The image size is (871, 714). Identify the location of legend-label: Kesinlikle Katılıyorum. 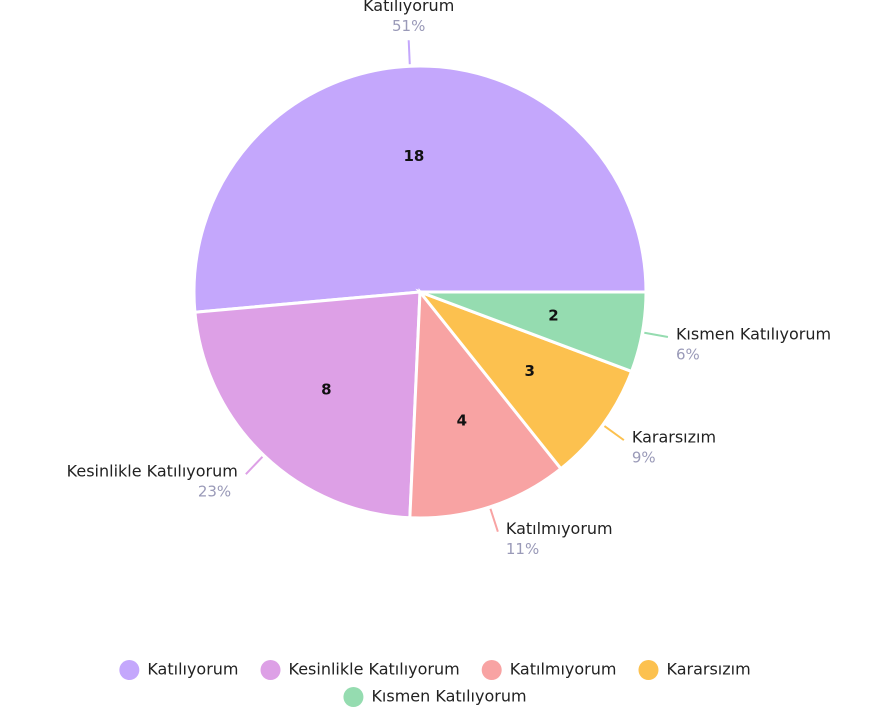
(374, 669).